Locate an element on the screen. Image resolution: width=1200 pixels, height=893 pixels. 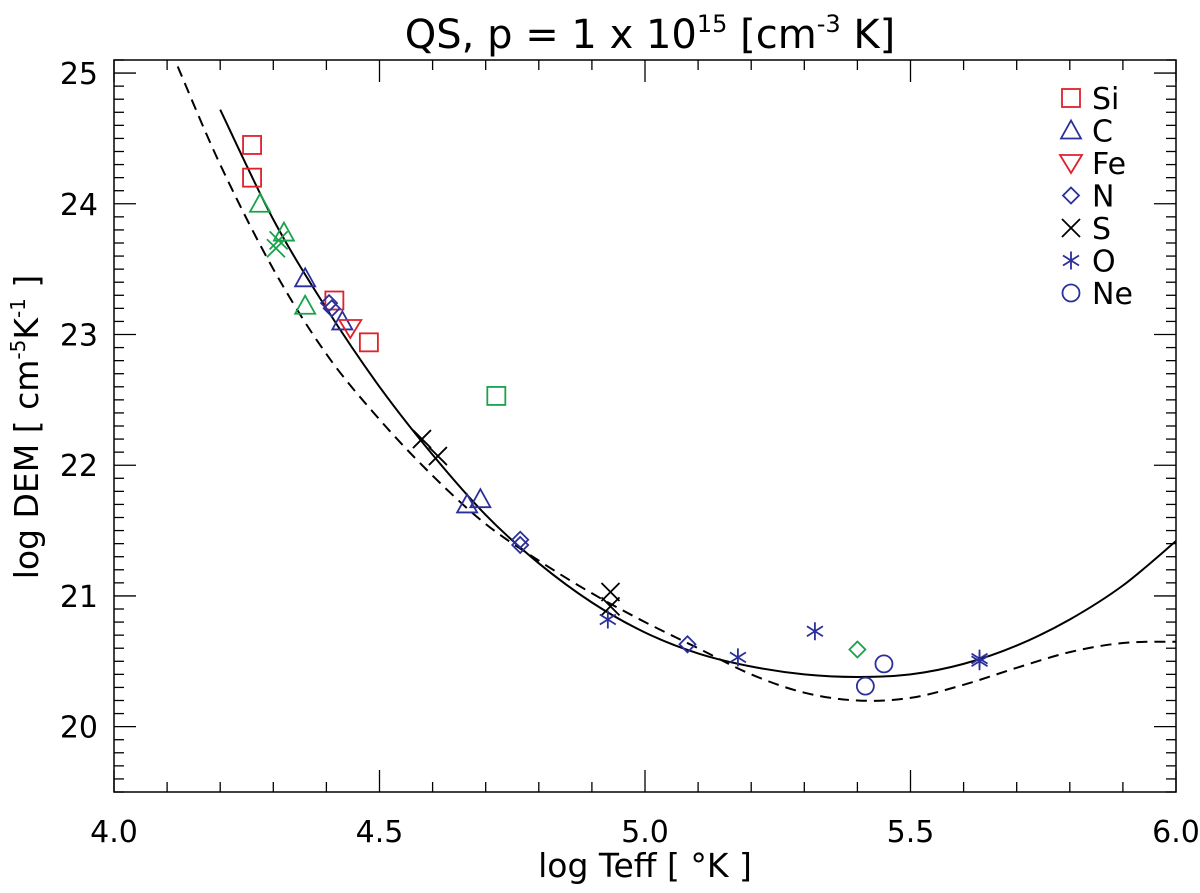
legend-label: Si is located at coordinates (1105, 99).